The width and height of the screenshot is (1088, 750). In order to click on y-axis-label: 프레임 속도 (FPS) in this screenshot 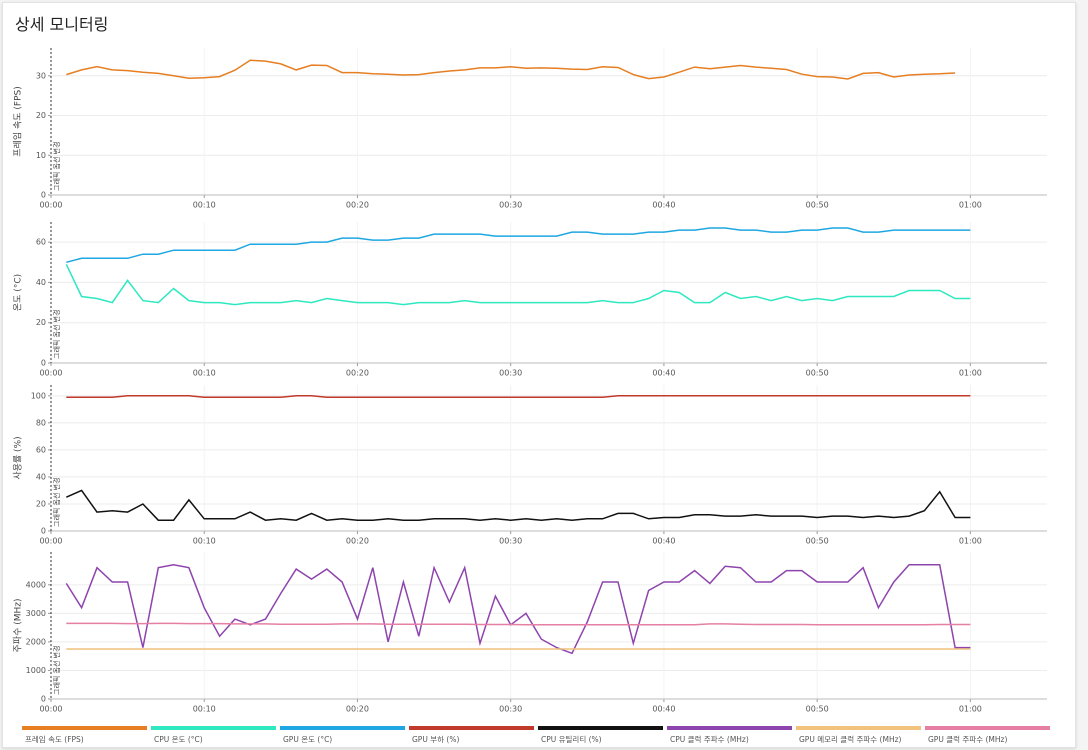, I will do `click(18, 121)`.